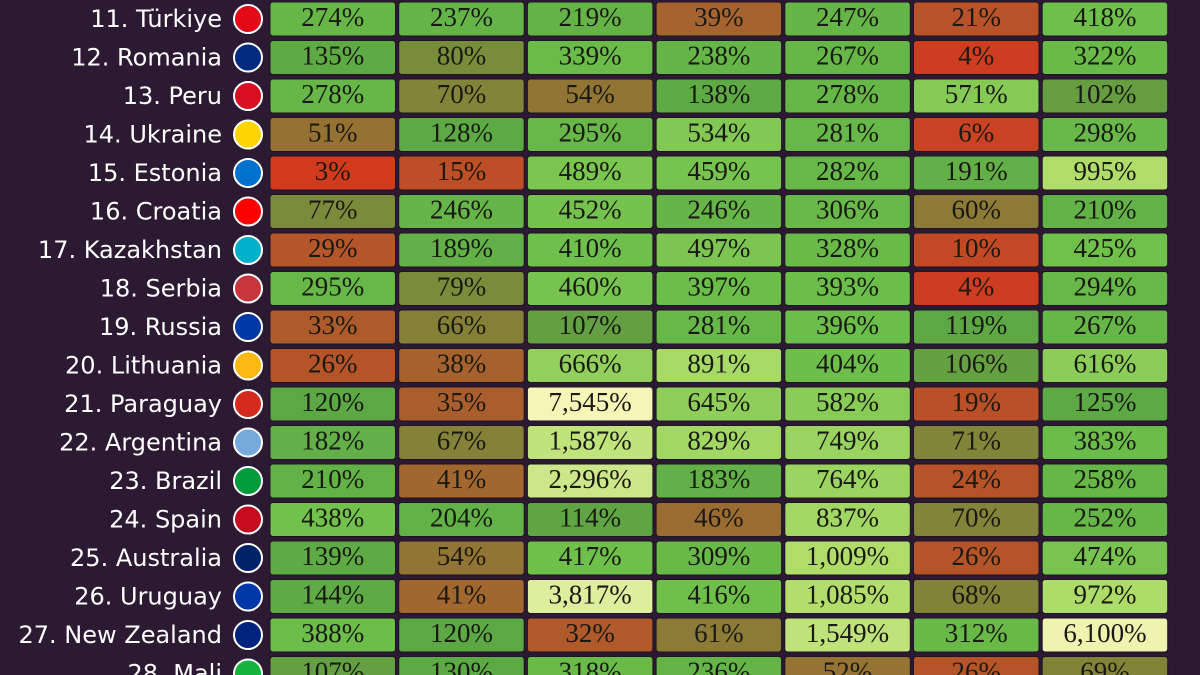 The image size is (1200, 675). What do you see at coordinates (976, 94) in the screenshot?
I see `cell-value: 571%` at bounding box center [976, 94].